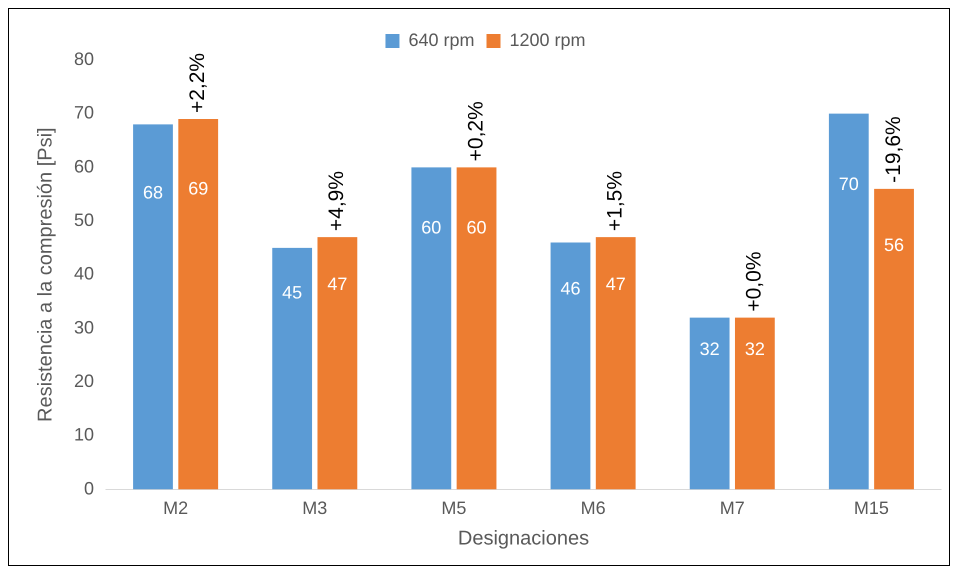 This screenshot has width=961, height=575. What do you see at coordinates (198, 188) in the screenshot?
I see `data-label: 69` at bounding box center [198, 188].